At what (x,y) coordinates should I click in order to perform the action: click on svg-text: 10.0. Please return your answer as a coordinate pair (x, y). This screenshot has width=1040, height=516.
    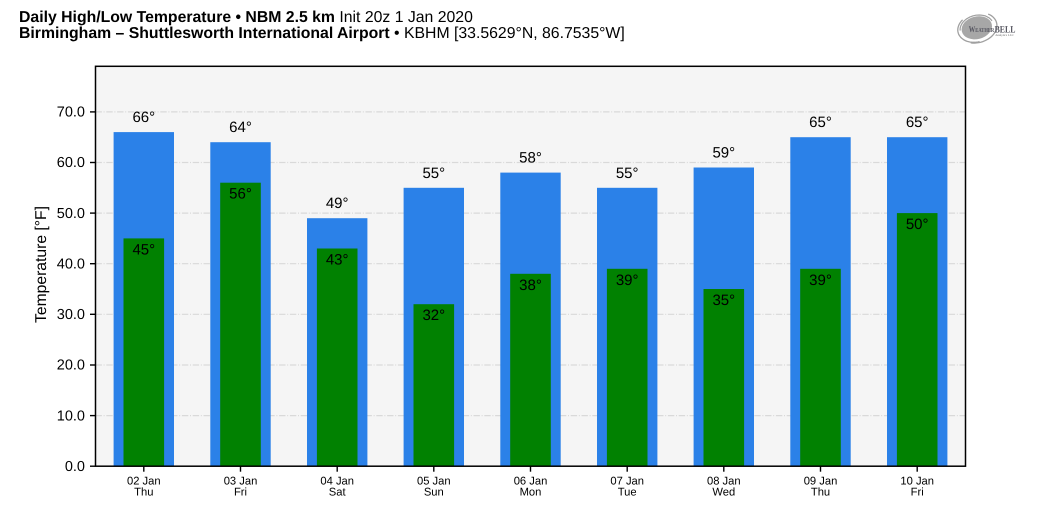
    Looking at the image, I should click on (71, 416).